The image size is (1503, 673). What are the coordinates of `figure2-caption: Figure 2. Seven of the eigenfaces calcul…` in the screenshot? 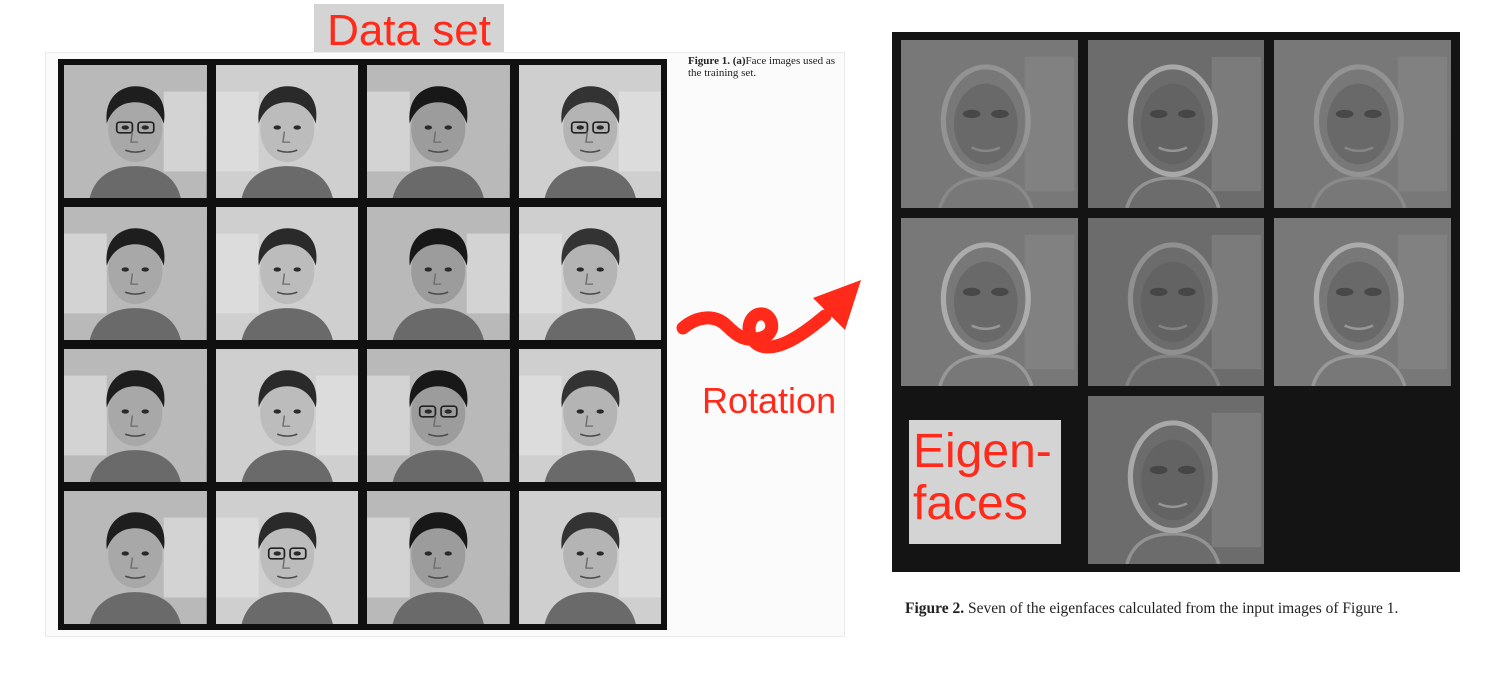 It's located at (1185, 608).